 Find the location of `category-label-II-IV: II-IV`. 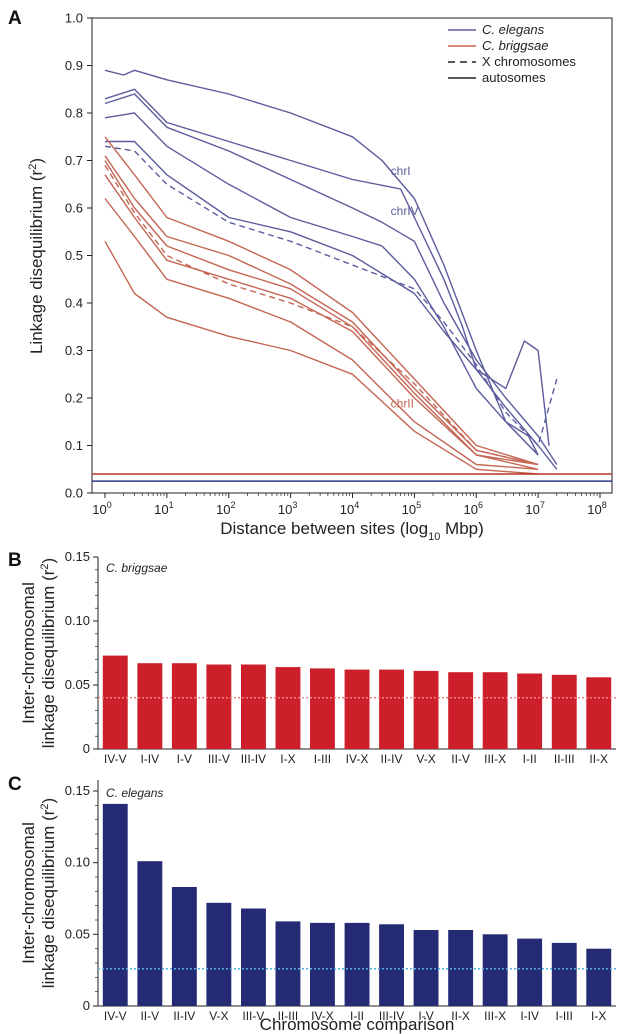

category-label-II-IV: II-IV is located at coordinates (184, 1016).